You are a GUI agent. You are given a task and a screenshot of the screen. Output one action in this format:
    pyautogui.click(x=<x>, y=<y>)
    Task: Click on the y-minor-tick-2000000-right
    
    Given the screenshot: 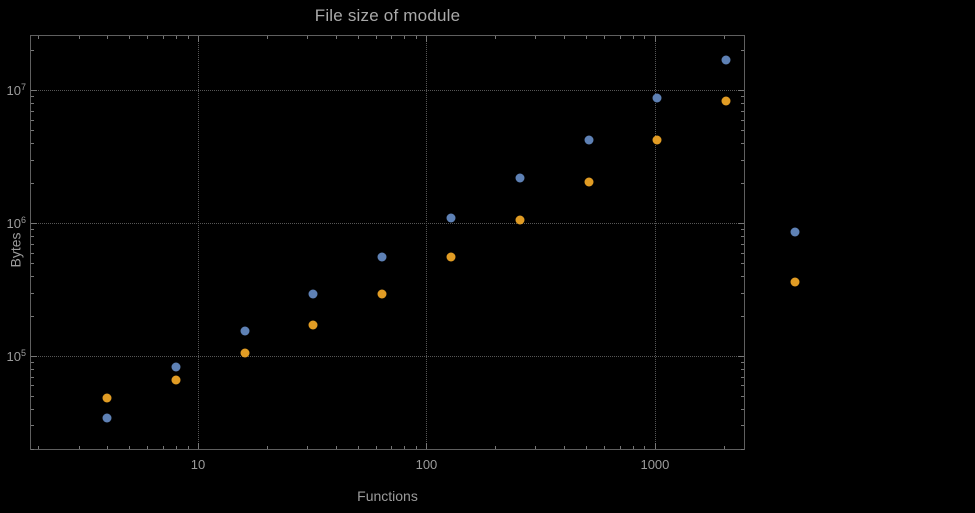 What is the action you would take?
    pyautogui.click(x=742, y=184)
    